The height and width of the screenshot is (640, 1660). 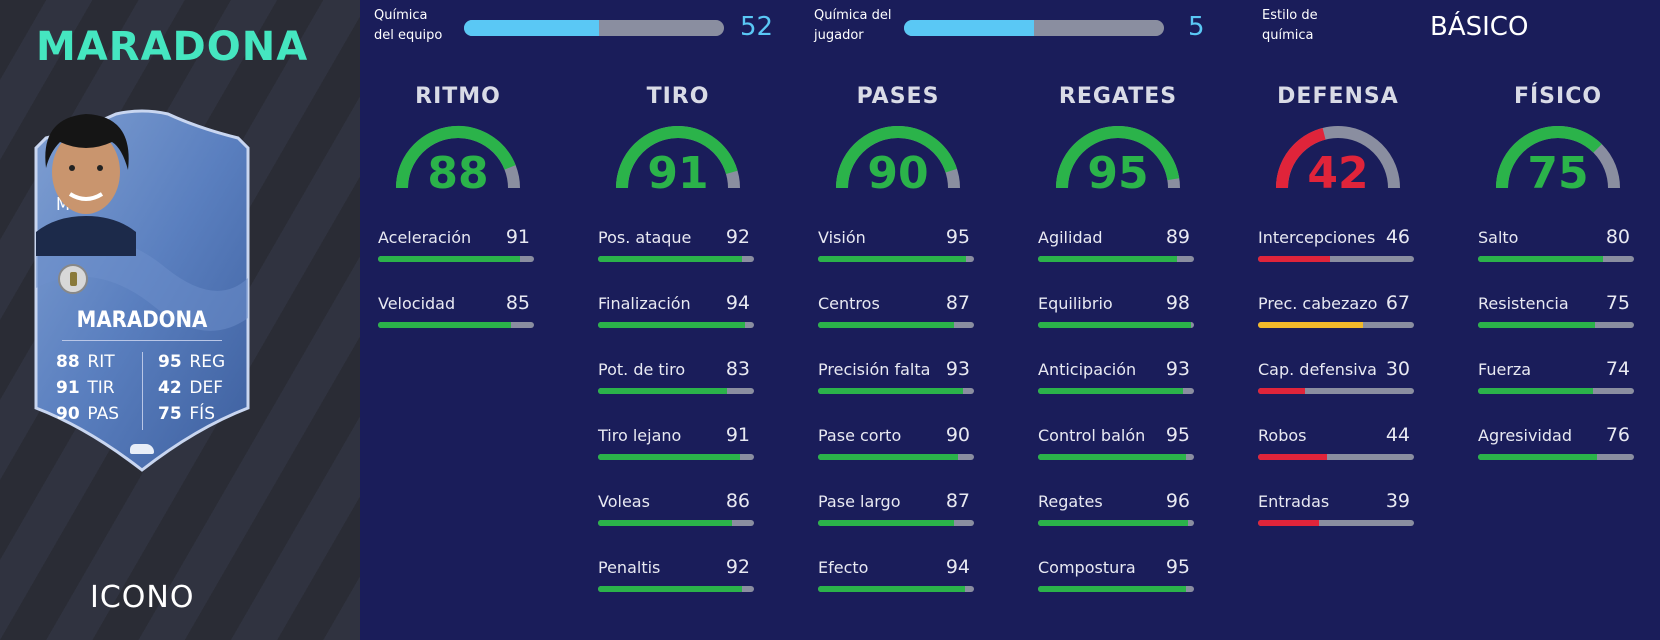 I want to click on team-chemistry-fill, so click(x=532, y=28).